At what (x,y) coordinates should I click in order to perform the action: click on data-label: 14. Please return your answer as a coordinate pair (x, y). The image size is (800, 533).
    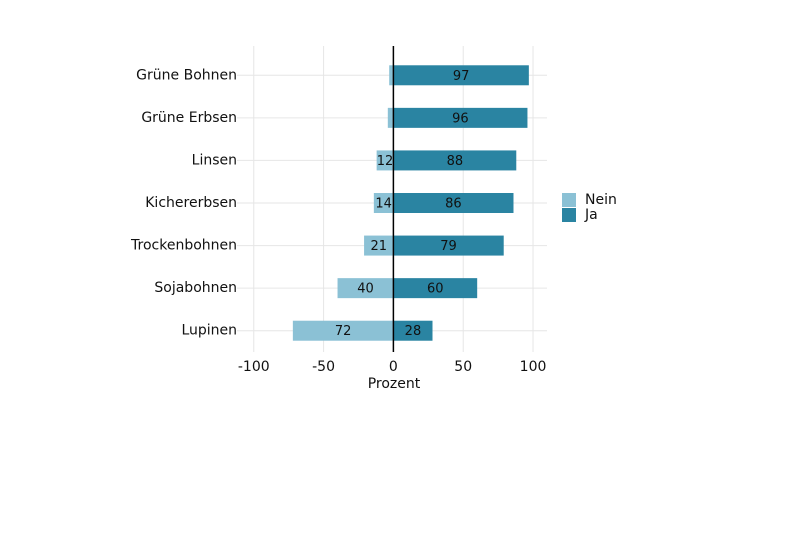
    Looking at the image, I should click on (383, 204).